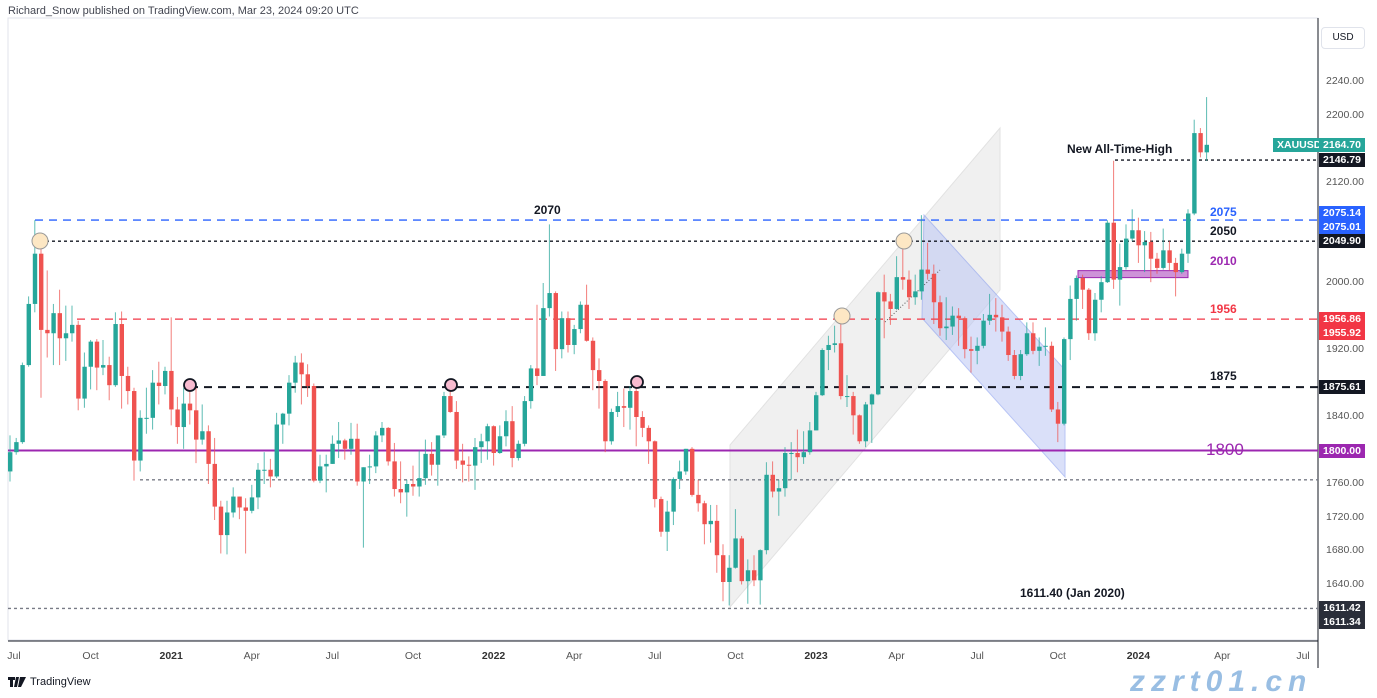 This screenshot has height=698, width=1377. Describe the element at coordinates (1342, 319) in the screenshot. I see `price-tag-l1956: 1956.86` at that location.